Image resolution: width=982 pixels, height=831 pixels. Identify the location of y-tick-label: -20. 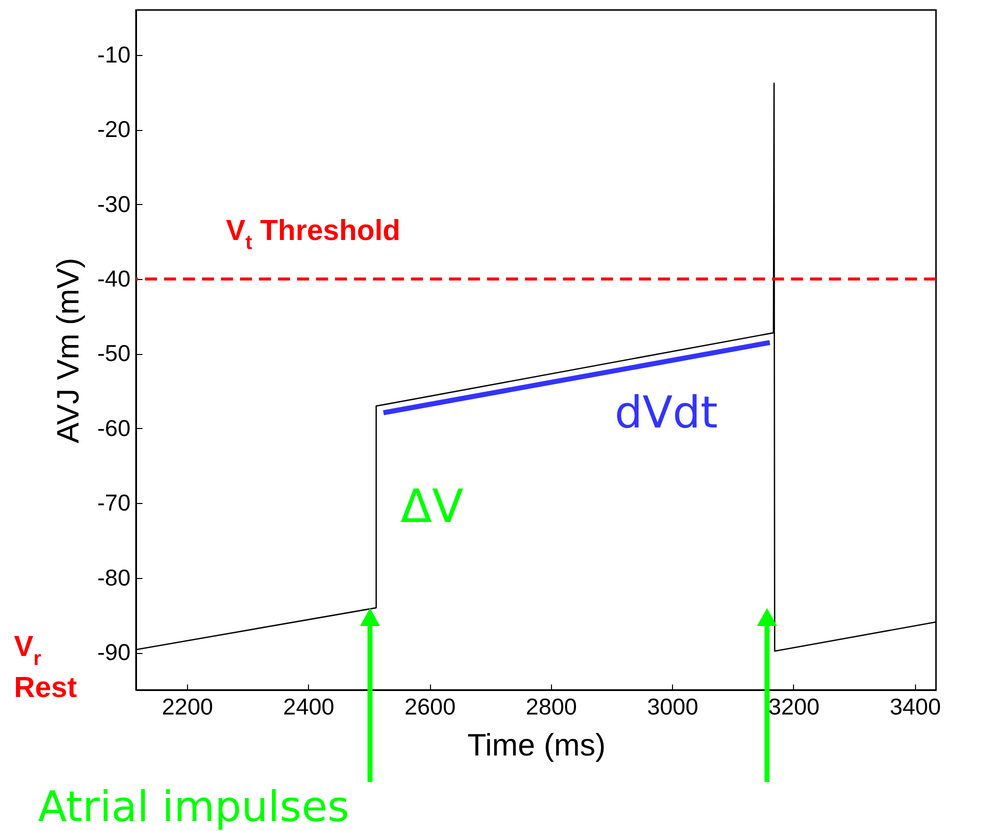
(113, 129).